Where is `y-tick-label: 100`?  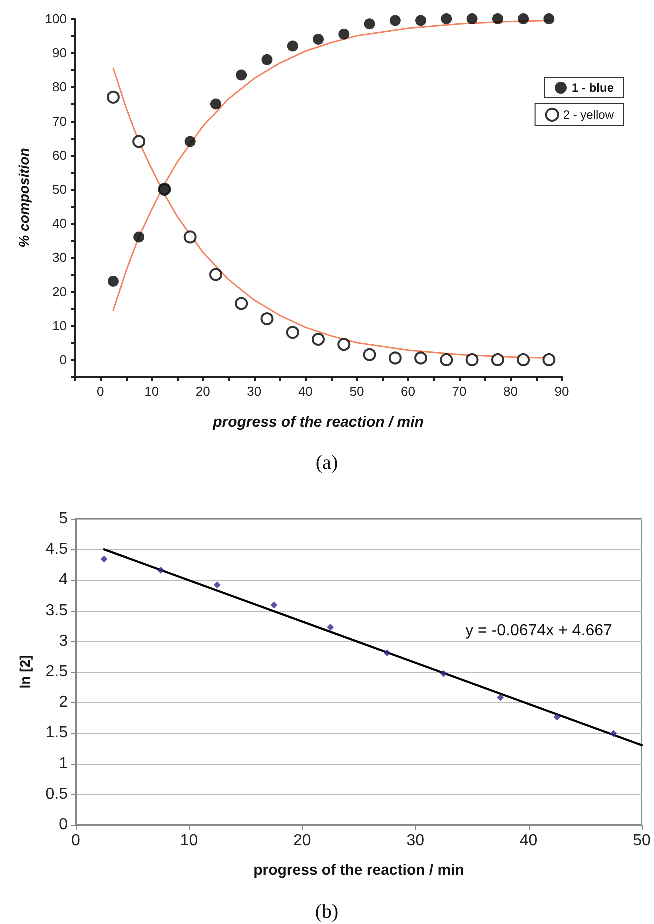
y-tick-label: 100 is located at coordinates (56, 19).